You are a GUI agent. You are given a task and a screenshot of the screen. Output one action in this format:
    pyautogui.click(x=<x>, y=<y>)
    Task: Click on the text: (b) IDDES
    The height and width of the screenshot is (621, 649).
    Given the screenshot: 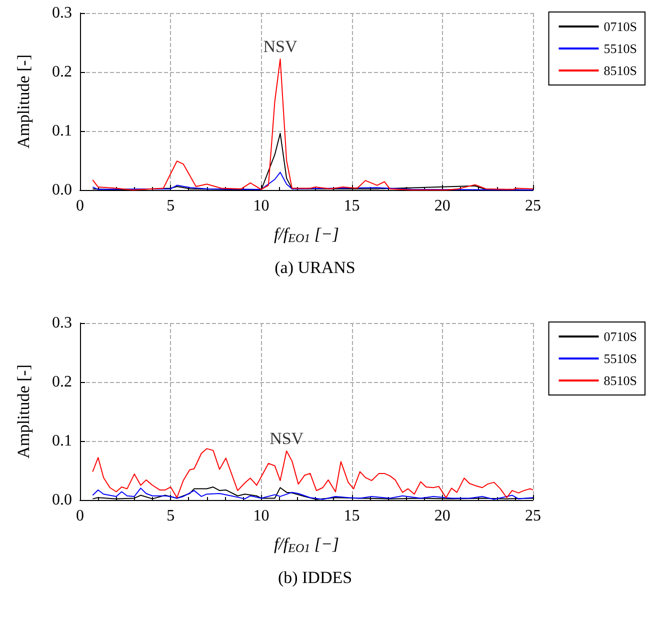 What is the action you would take?
    pyautogui.click(x=315, y=577)
    